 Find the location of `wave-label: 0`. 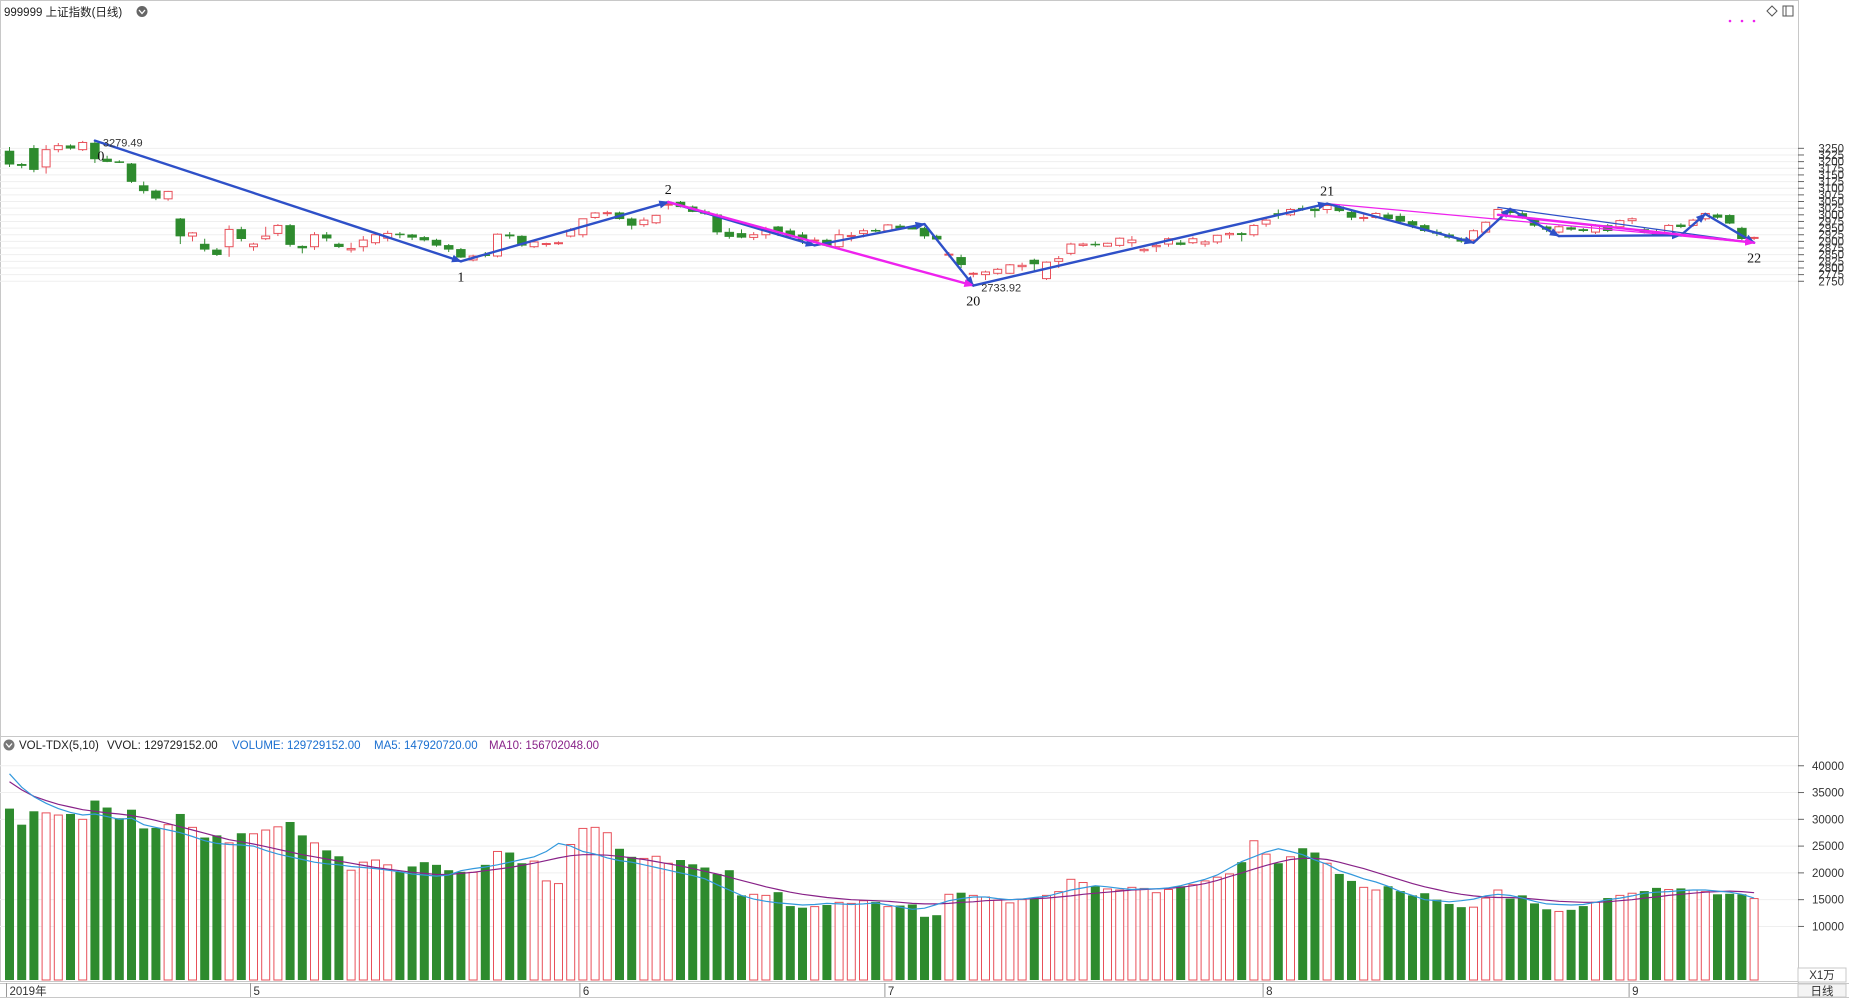

wave-label: 0 is located at coordinates (100, 156).